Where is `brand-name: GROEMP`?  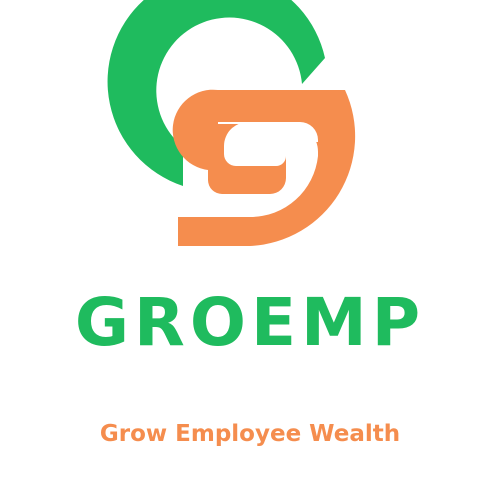 brand-name: GROEMP is located at coordinates (250, 322).